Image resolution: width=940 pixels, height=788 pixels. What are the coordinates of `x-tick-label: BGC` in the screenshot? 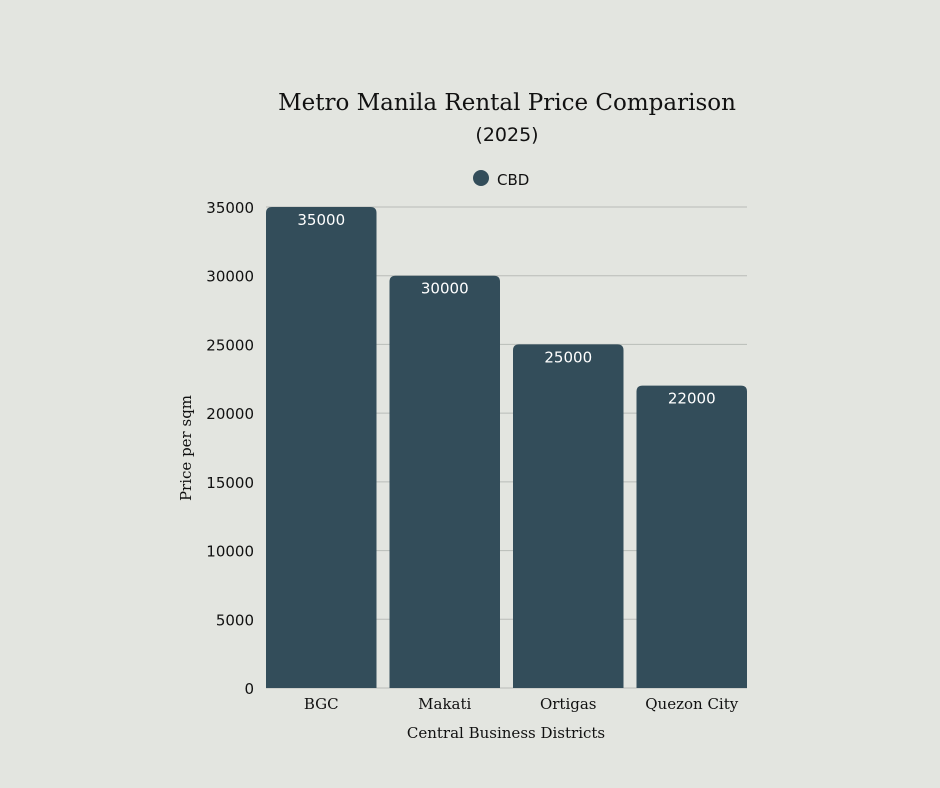 It's located at (321, 704).